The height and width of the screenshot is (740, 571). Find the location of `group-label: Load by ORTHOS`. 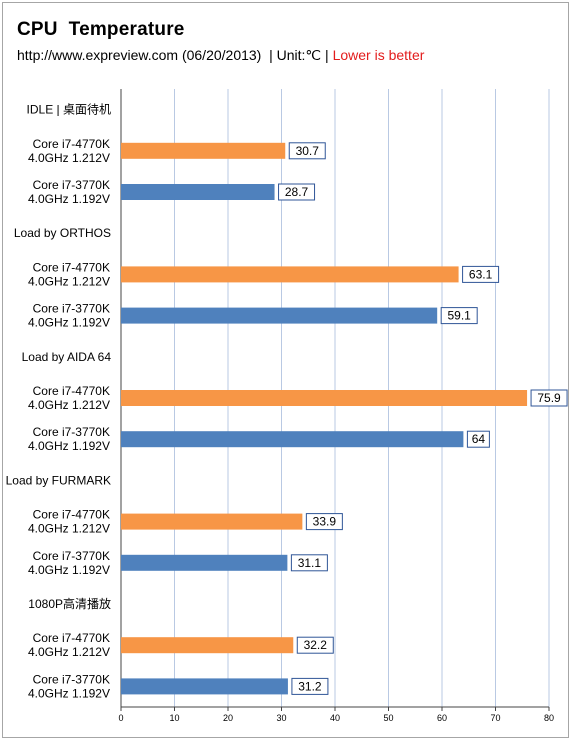

group-label: Load by ORTHOS is located at coordinates (62, 233).